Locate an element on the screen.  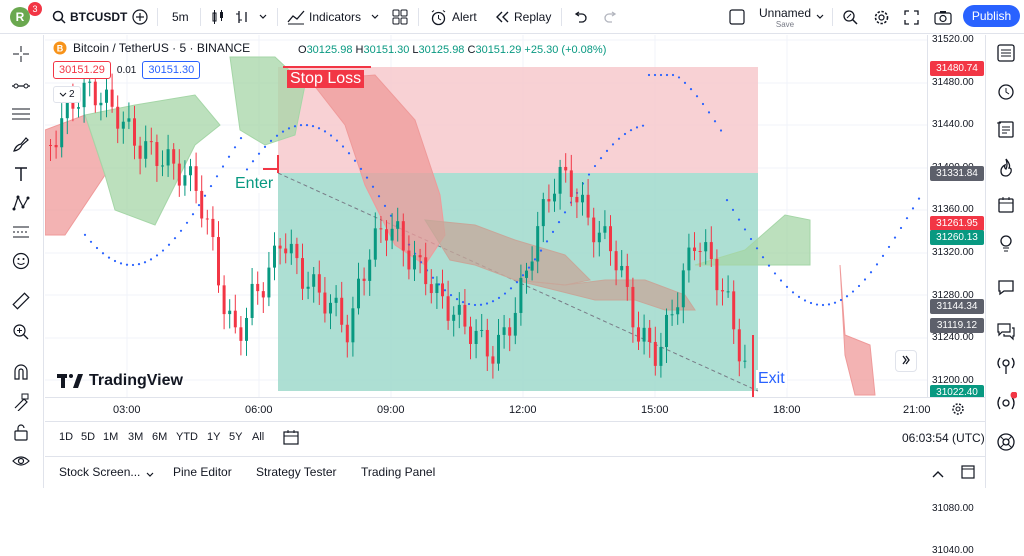
crosshair-icon is located at coordinates (21, 54).